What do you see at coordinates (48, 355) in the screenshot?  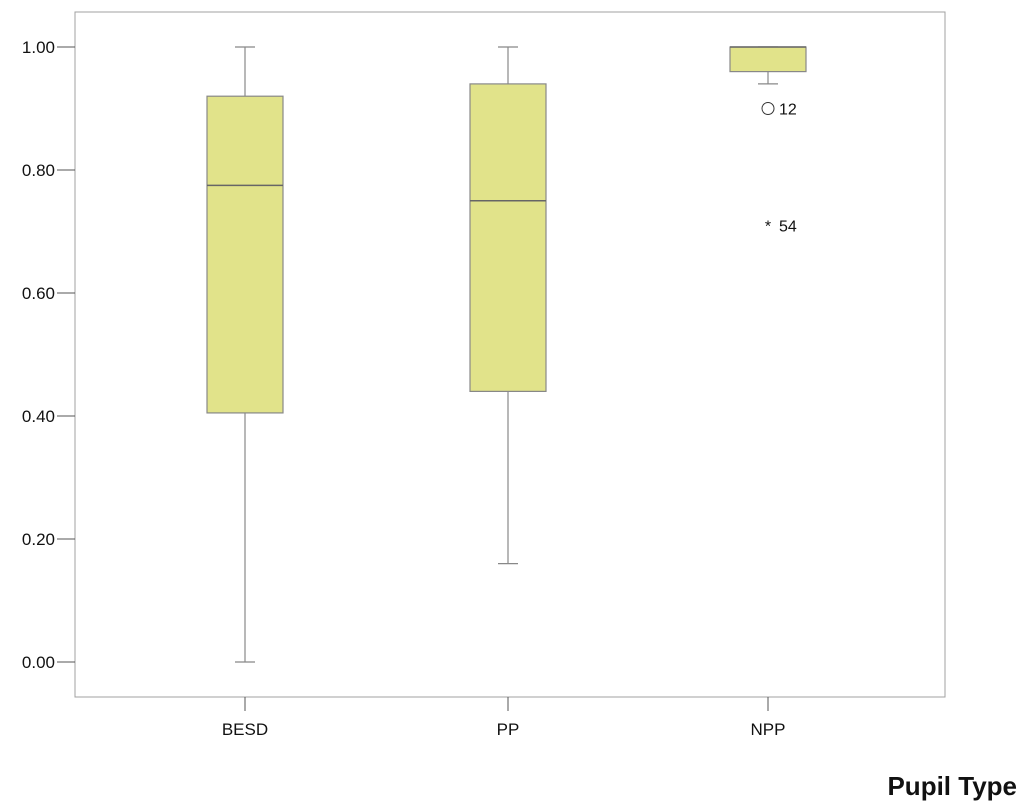 I see `y-axis: 0.00 0.20 0.40 0.60 0.80 1.00` at bounding box center [48, 355].